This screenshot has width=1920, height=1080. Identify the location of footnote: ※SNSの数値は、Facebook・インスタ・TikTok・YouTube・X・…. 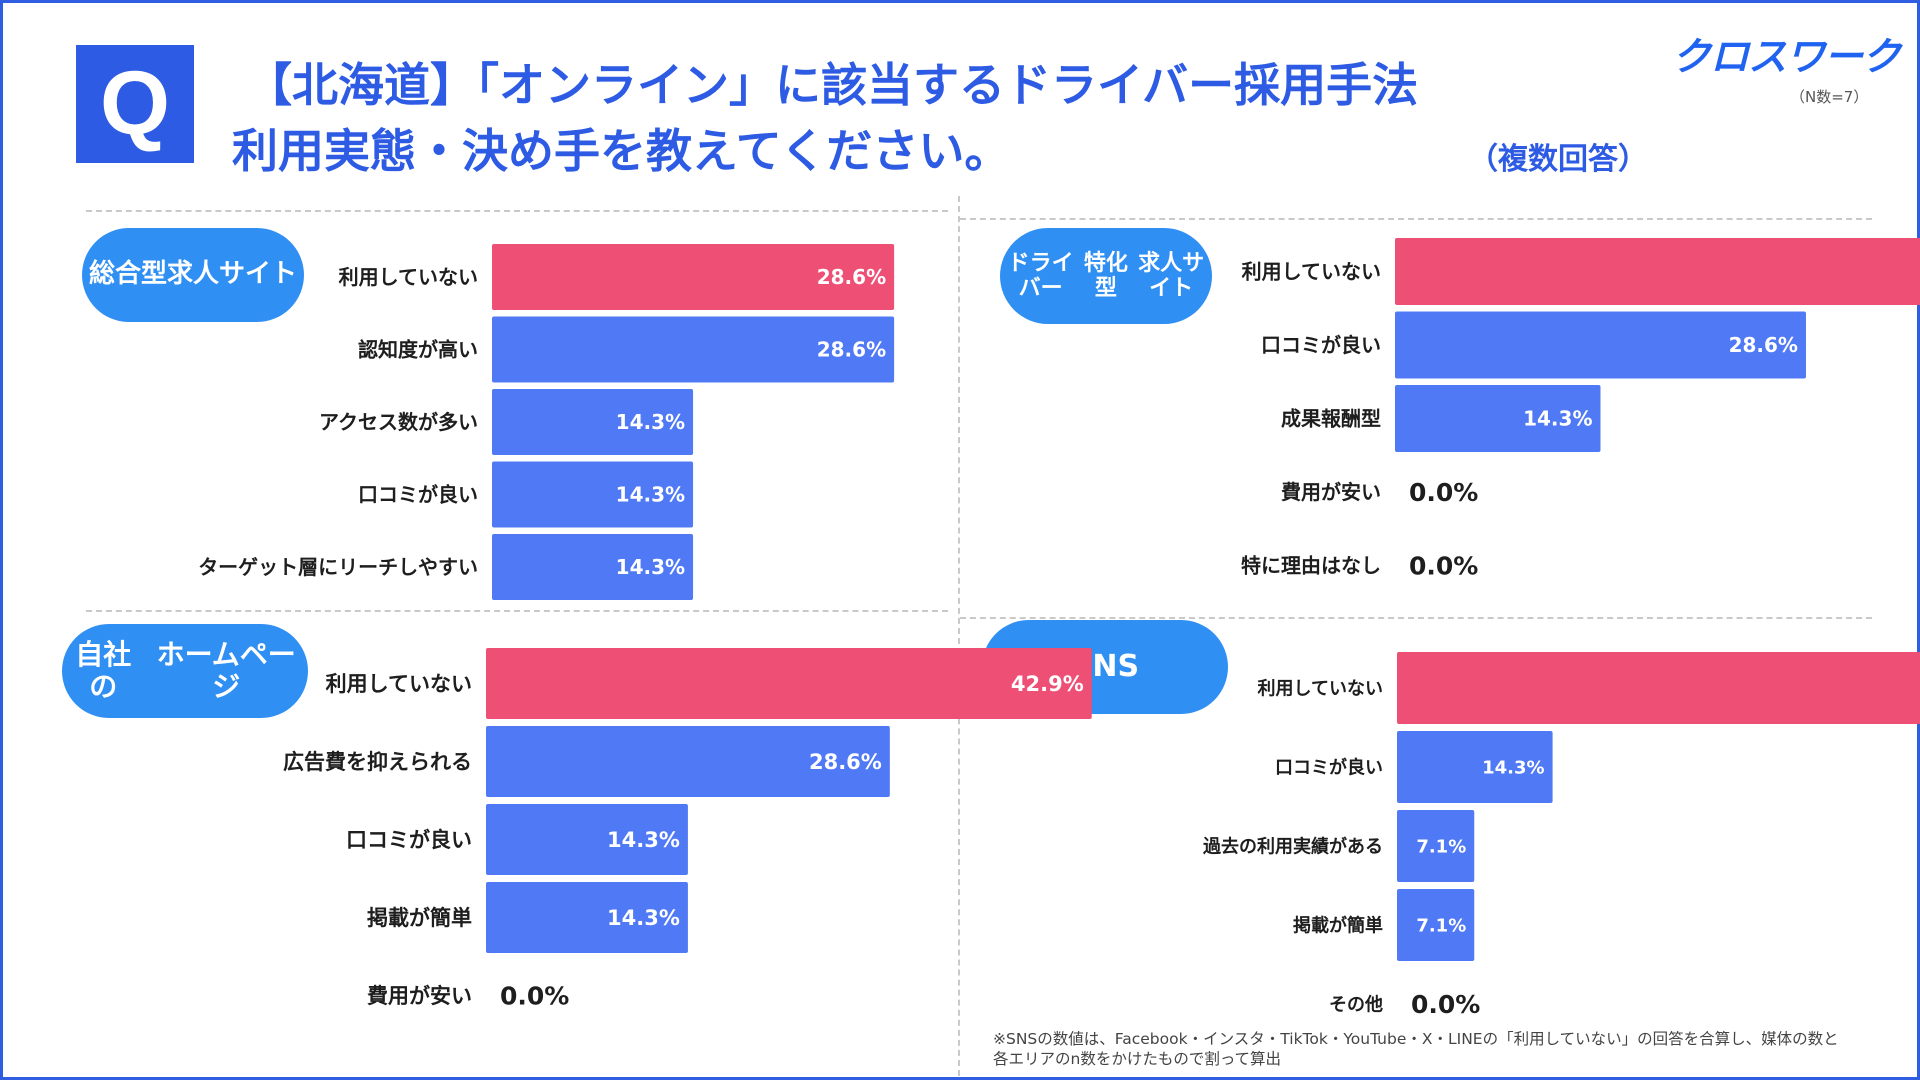
(1416, 1049).